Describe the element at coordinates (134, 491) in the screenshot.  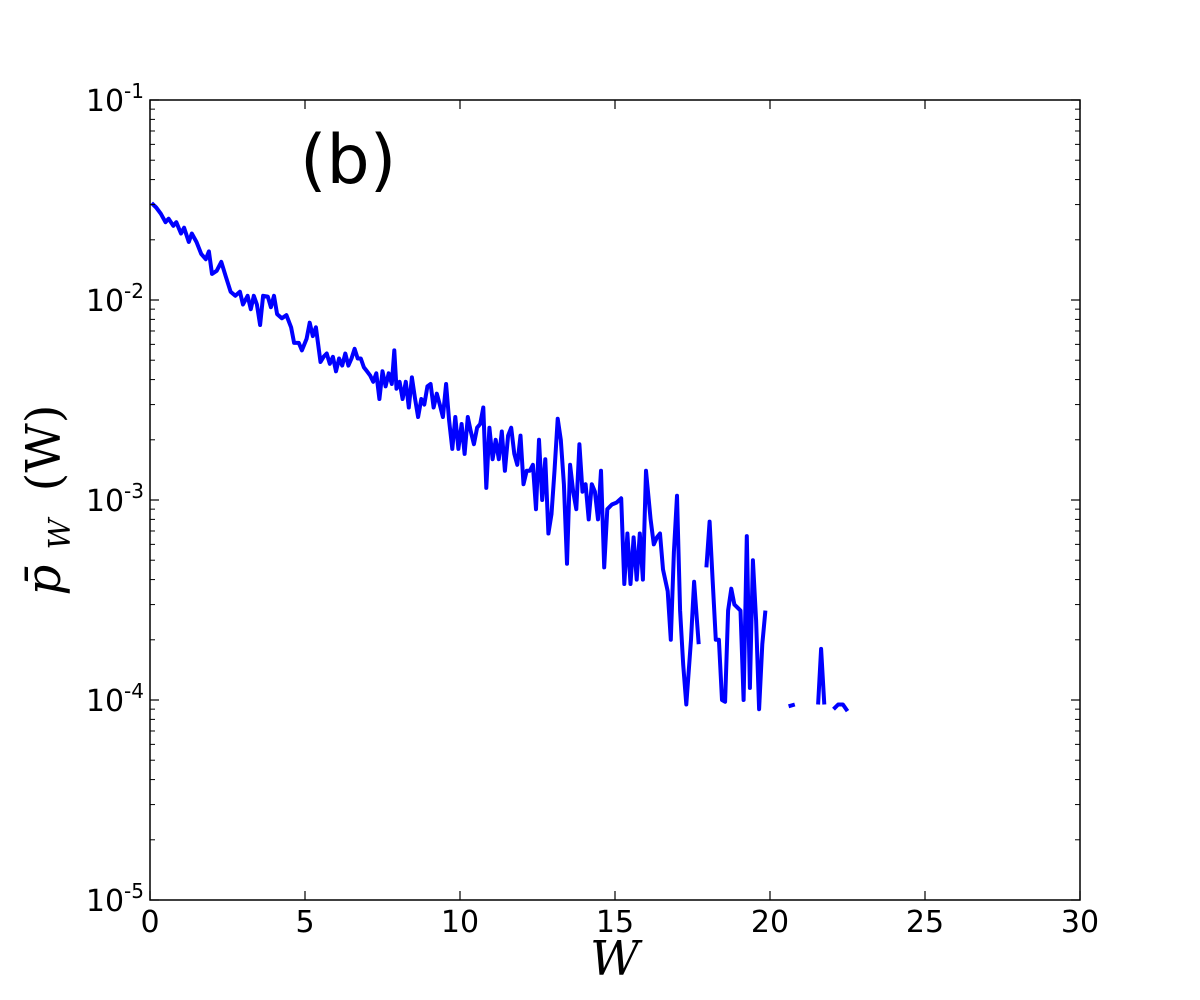
I see `y-tick-label-exp-2: -3` at that location.